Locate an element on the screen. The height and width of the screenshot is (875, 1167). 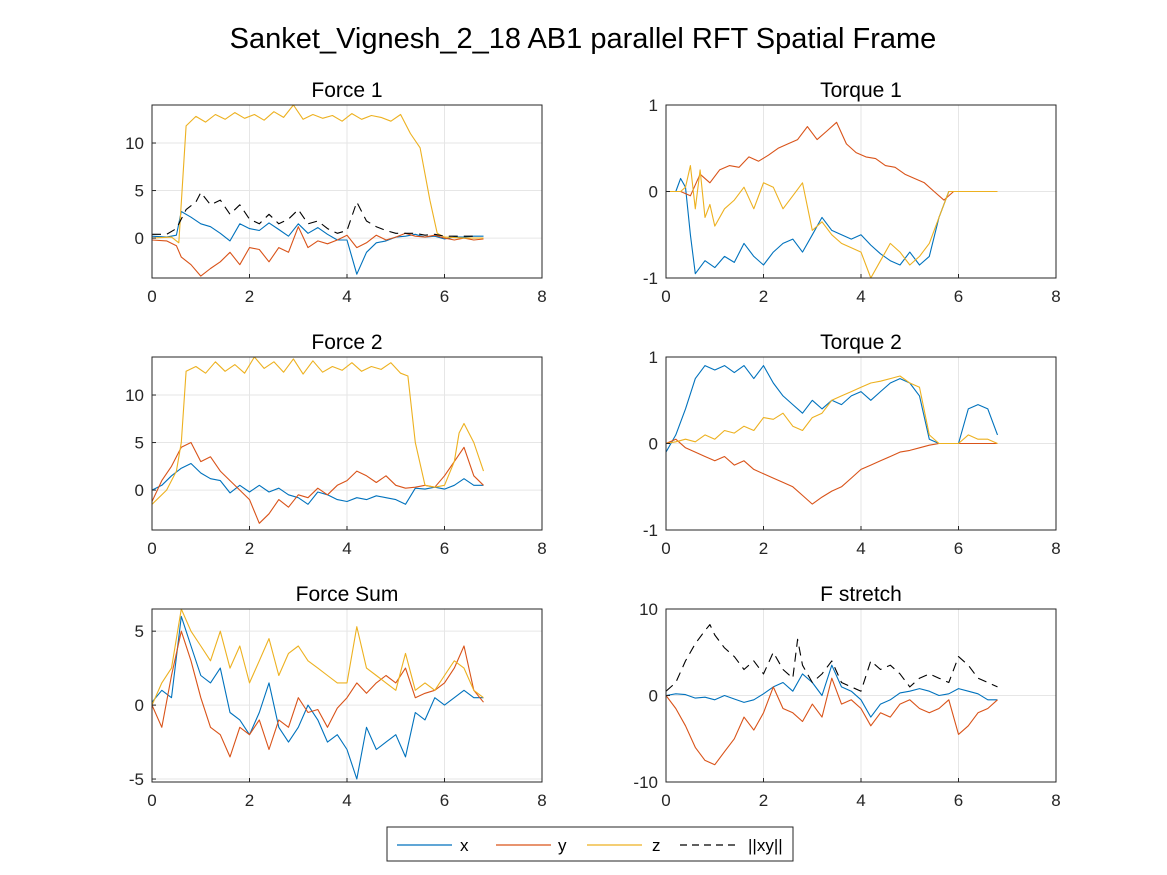
legend-label-xy: ||xy|| is located at coordinates (765, 845).